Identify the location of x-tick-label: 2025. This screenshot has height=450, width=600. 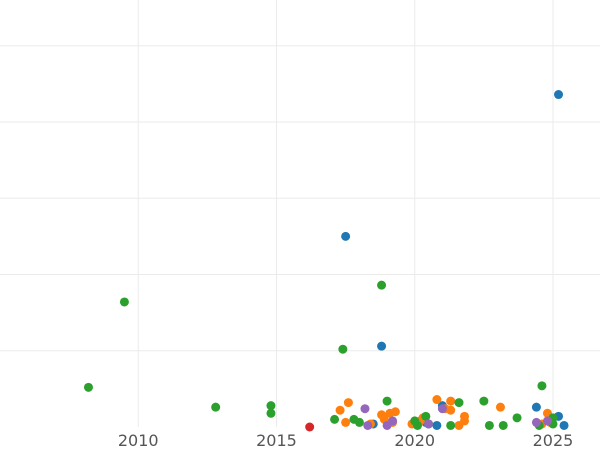
(553, 440).